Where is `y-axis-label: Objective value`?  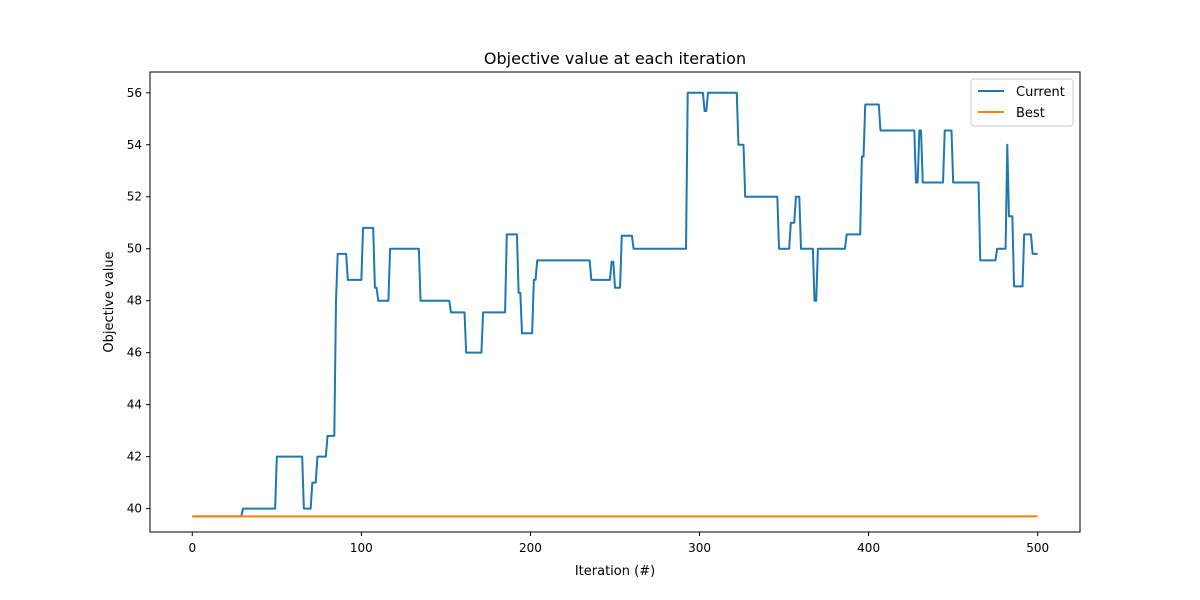 y-axis-label: Objective value is located at coordinates (109, 301).